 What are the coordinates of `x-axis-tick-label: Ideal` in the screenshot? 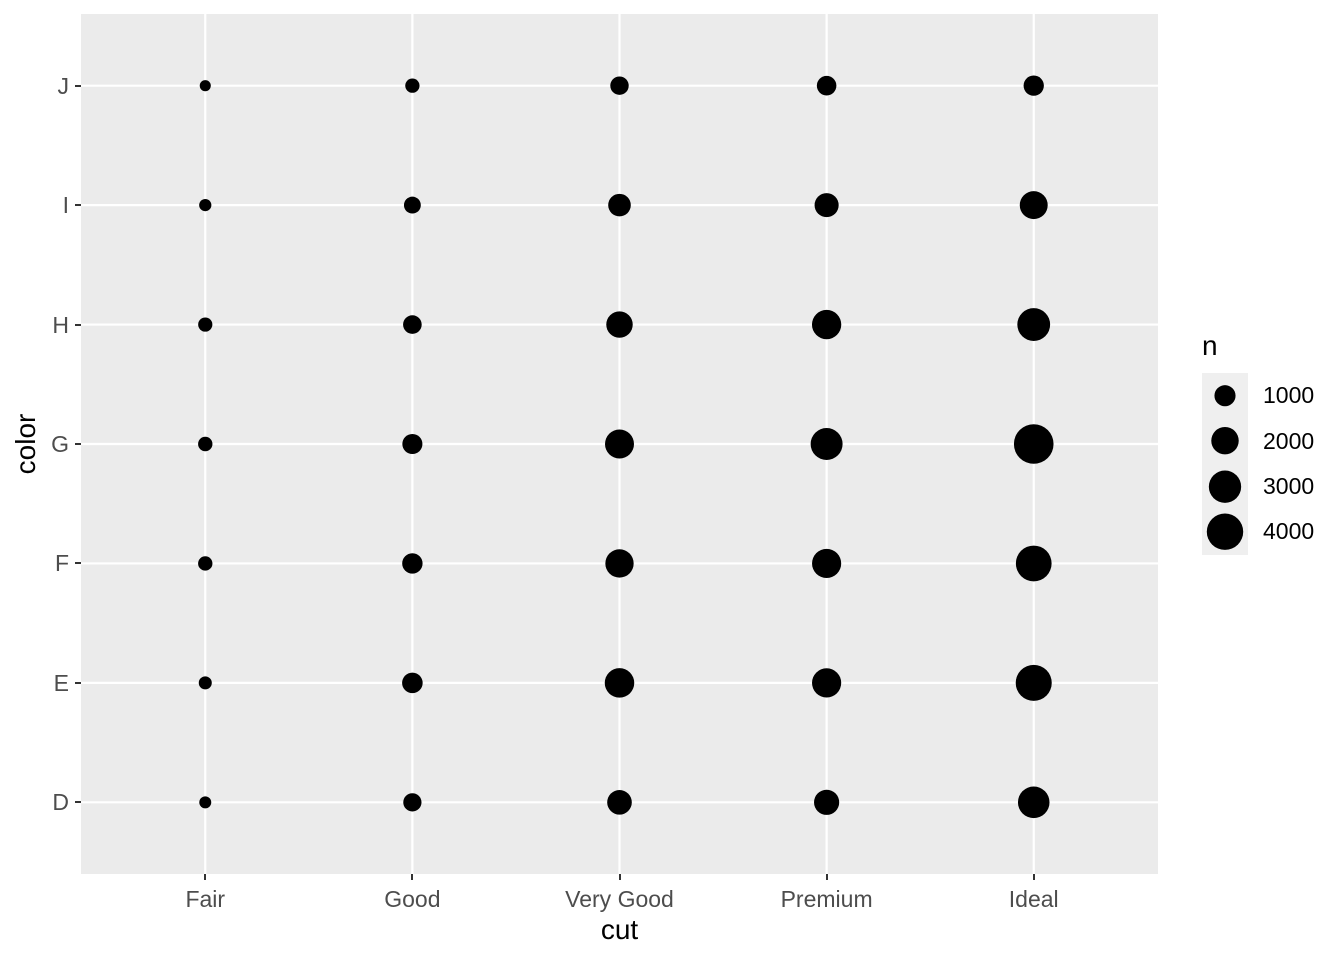 It's located at (1033, 899).